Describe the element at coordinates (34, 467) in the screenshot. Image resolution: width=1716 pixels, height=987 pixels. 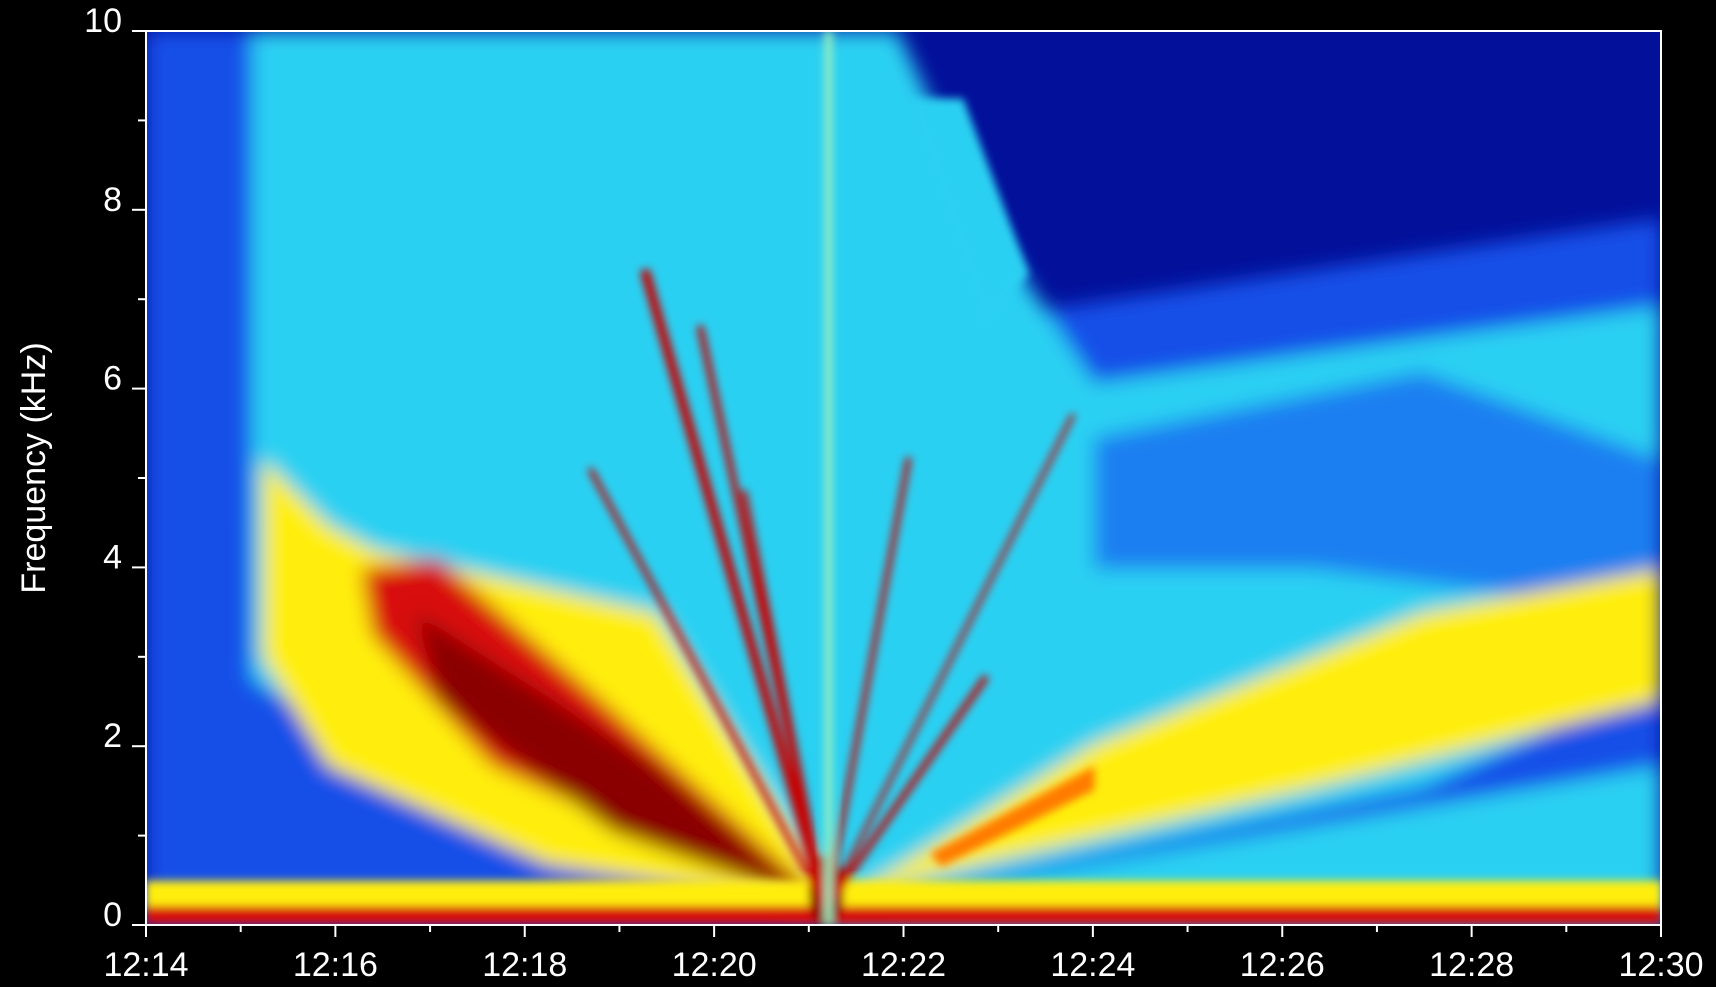
I see `y-axis-label: Frequency (kHz)` at that location.